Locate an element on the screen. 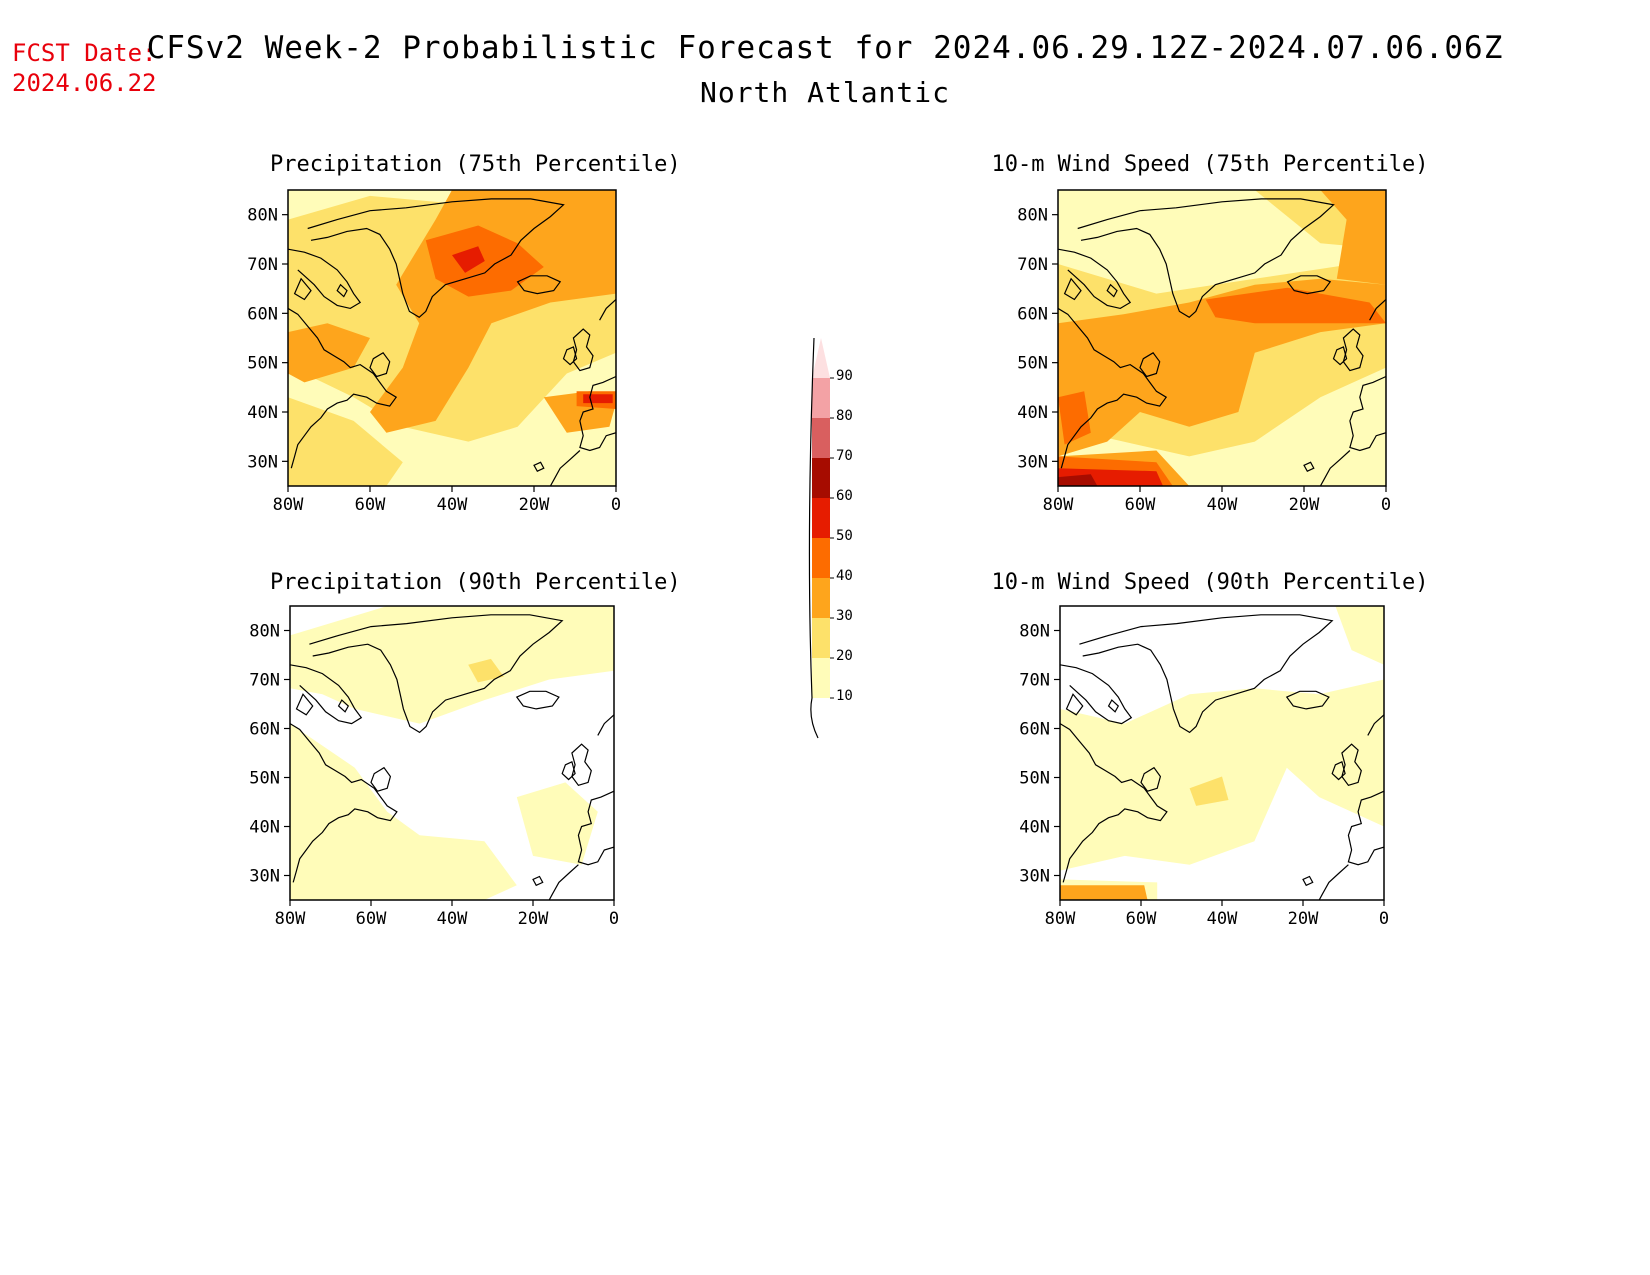 This screenshot has height=1275, width=1650. forecast-date: FCST Date: 2024.06.22 is located at coordinates (84, 68).